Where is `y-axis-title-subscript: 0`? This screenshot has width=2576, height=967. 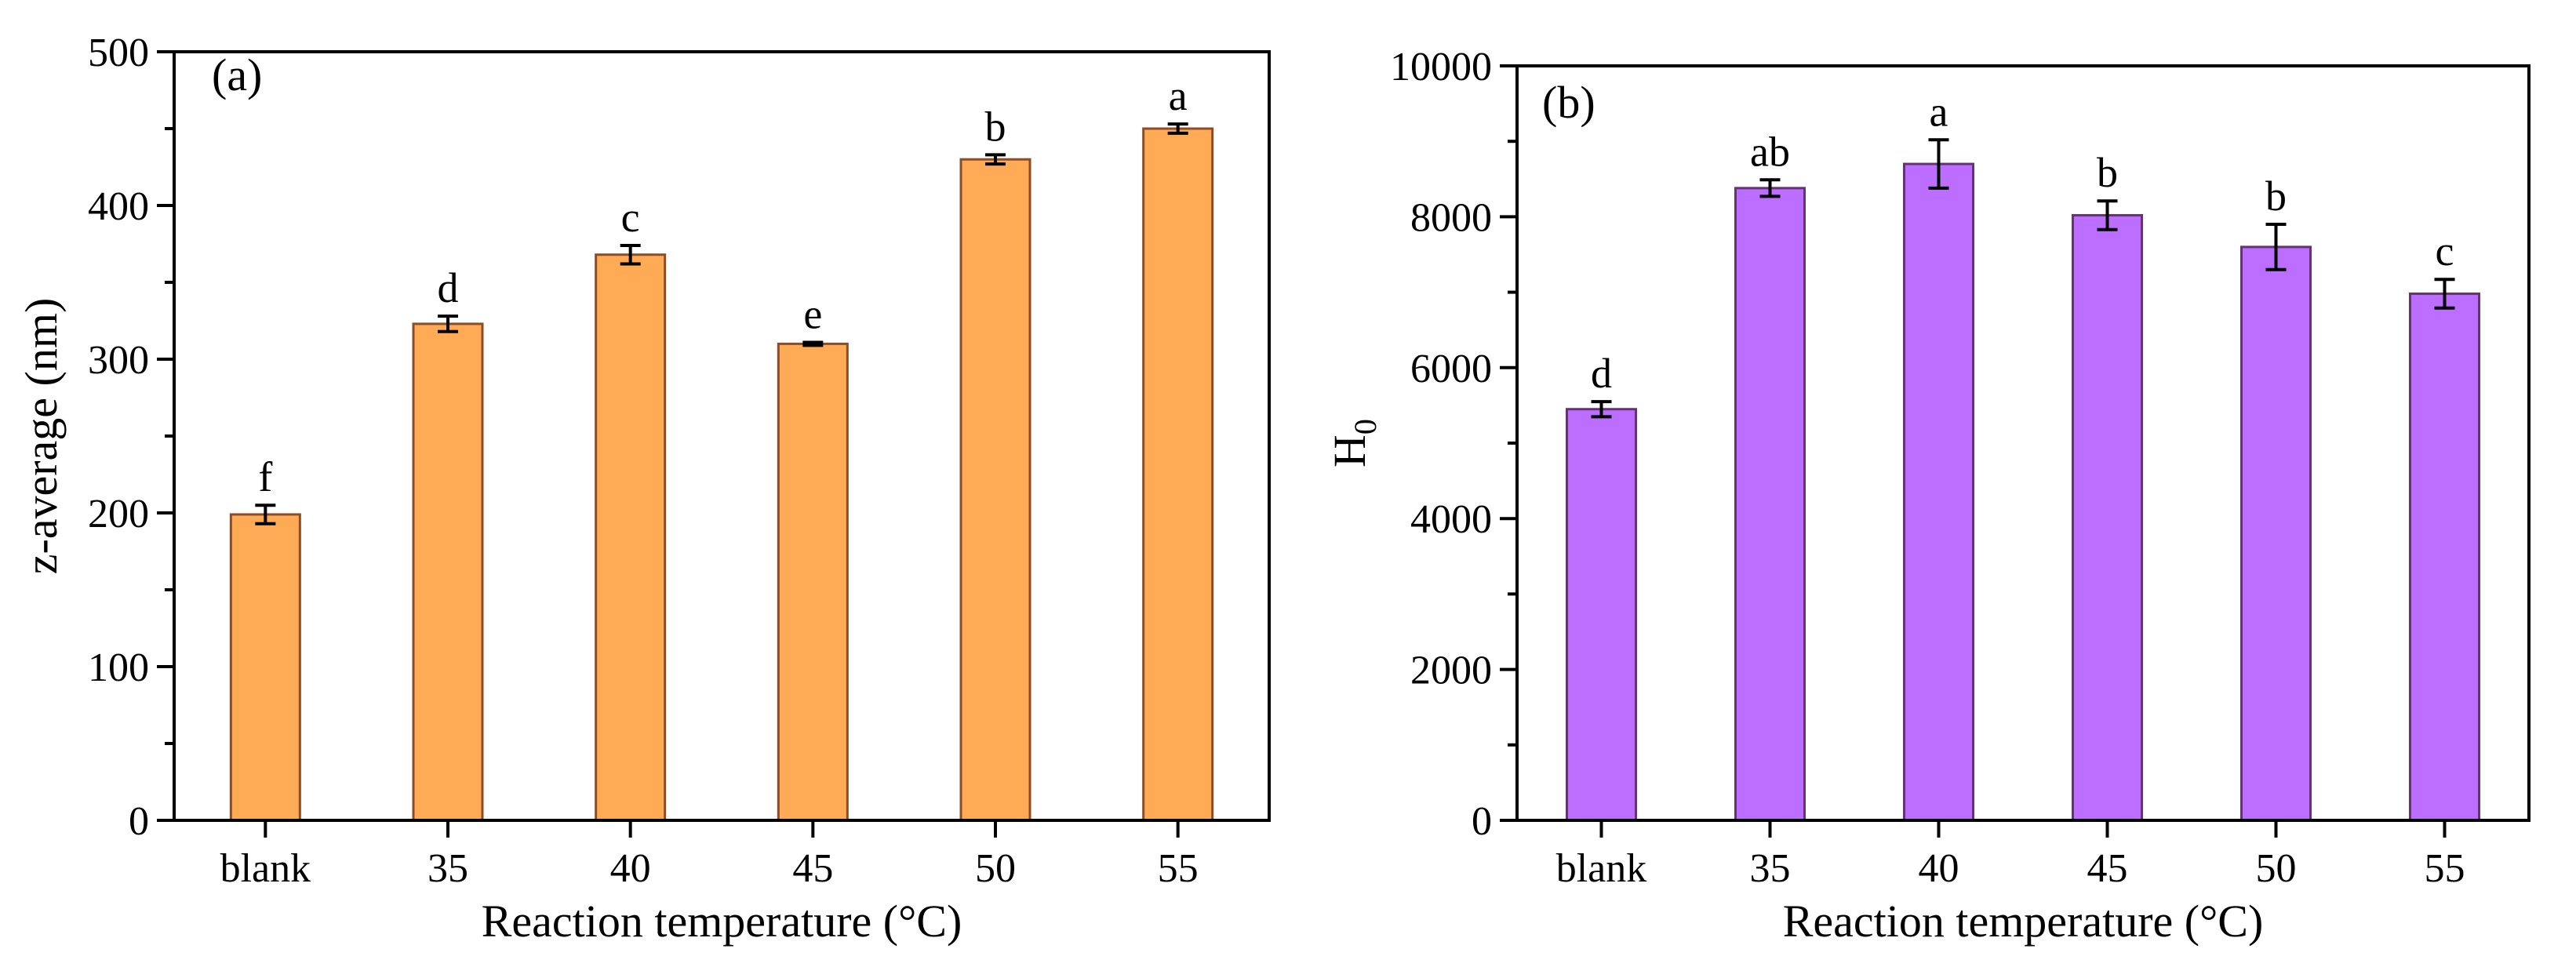 y-axis-title-subscript: 0 is located at coordinates (1365, 426).